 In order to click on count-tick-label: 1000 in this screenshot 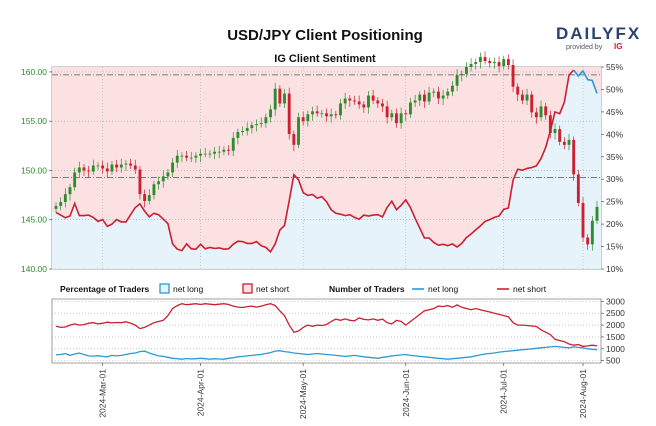, I will do `click(615, 349)`.